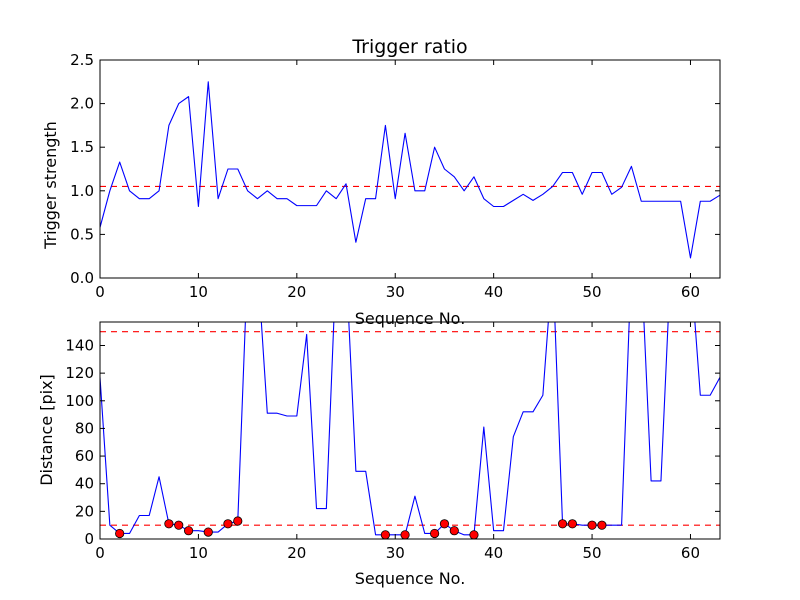 The width and height of the screenshot is (800, 600). I want to click on bottom-x-tick-label: 40, so click(493, 553).